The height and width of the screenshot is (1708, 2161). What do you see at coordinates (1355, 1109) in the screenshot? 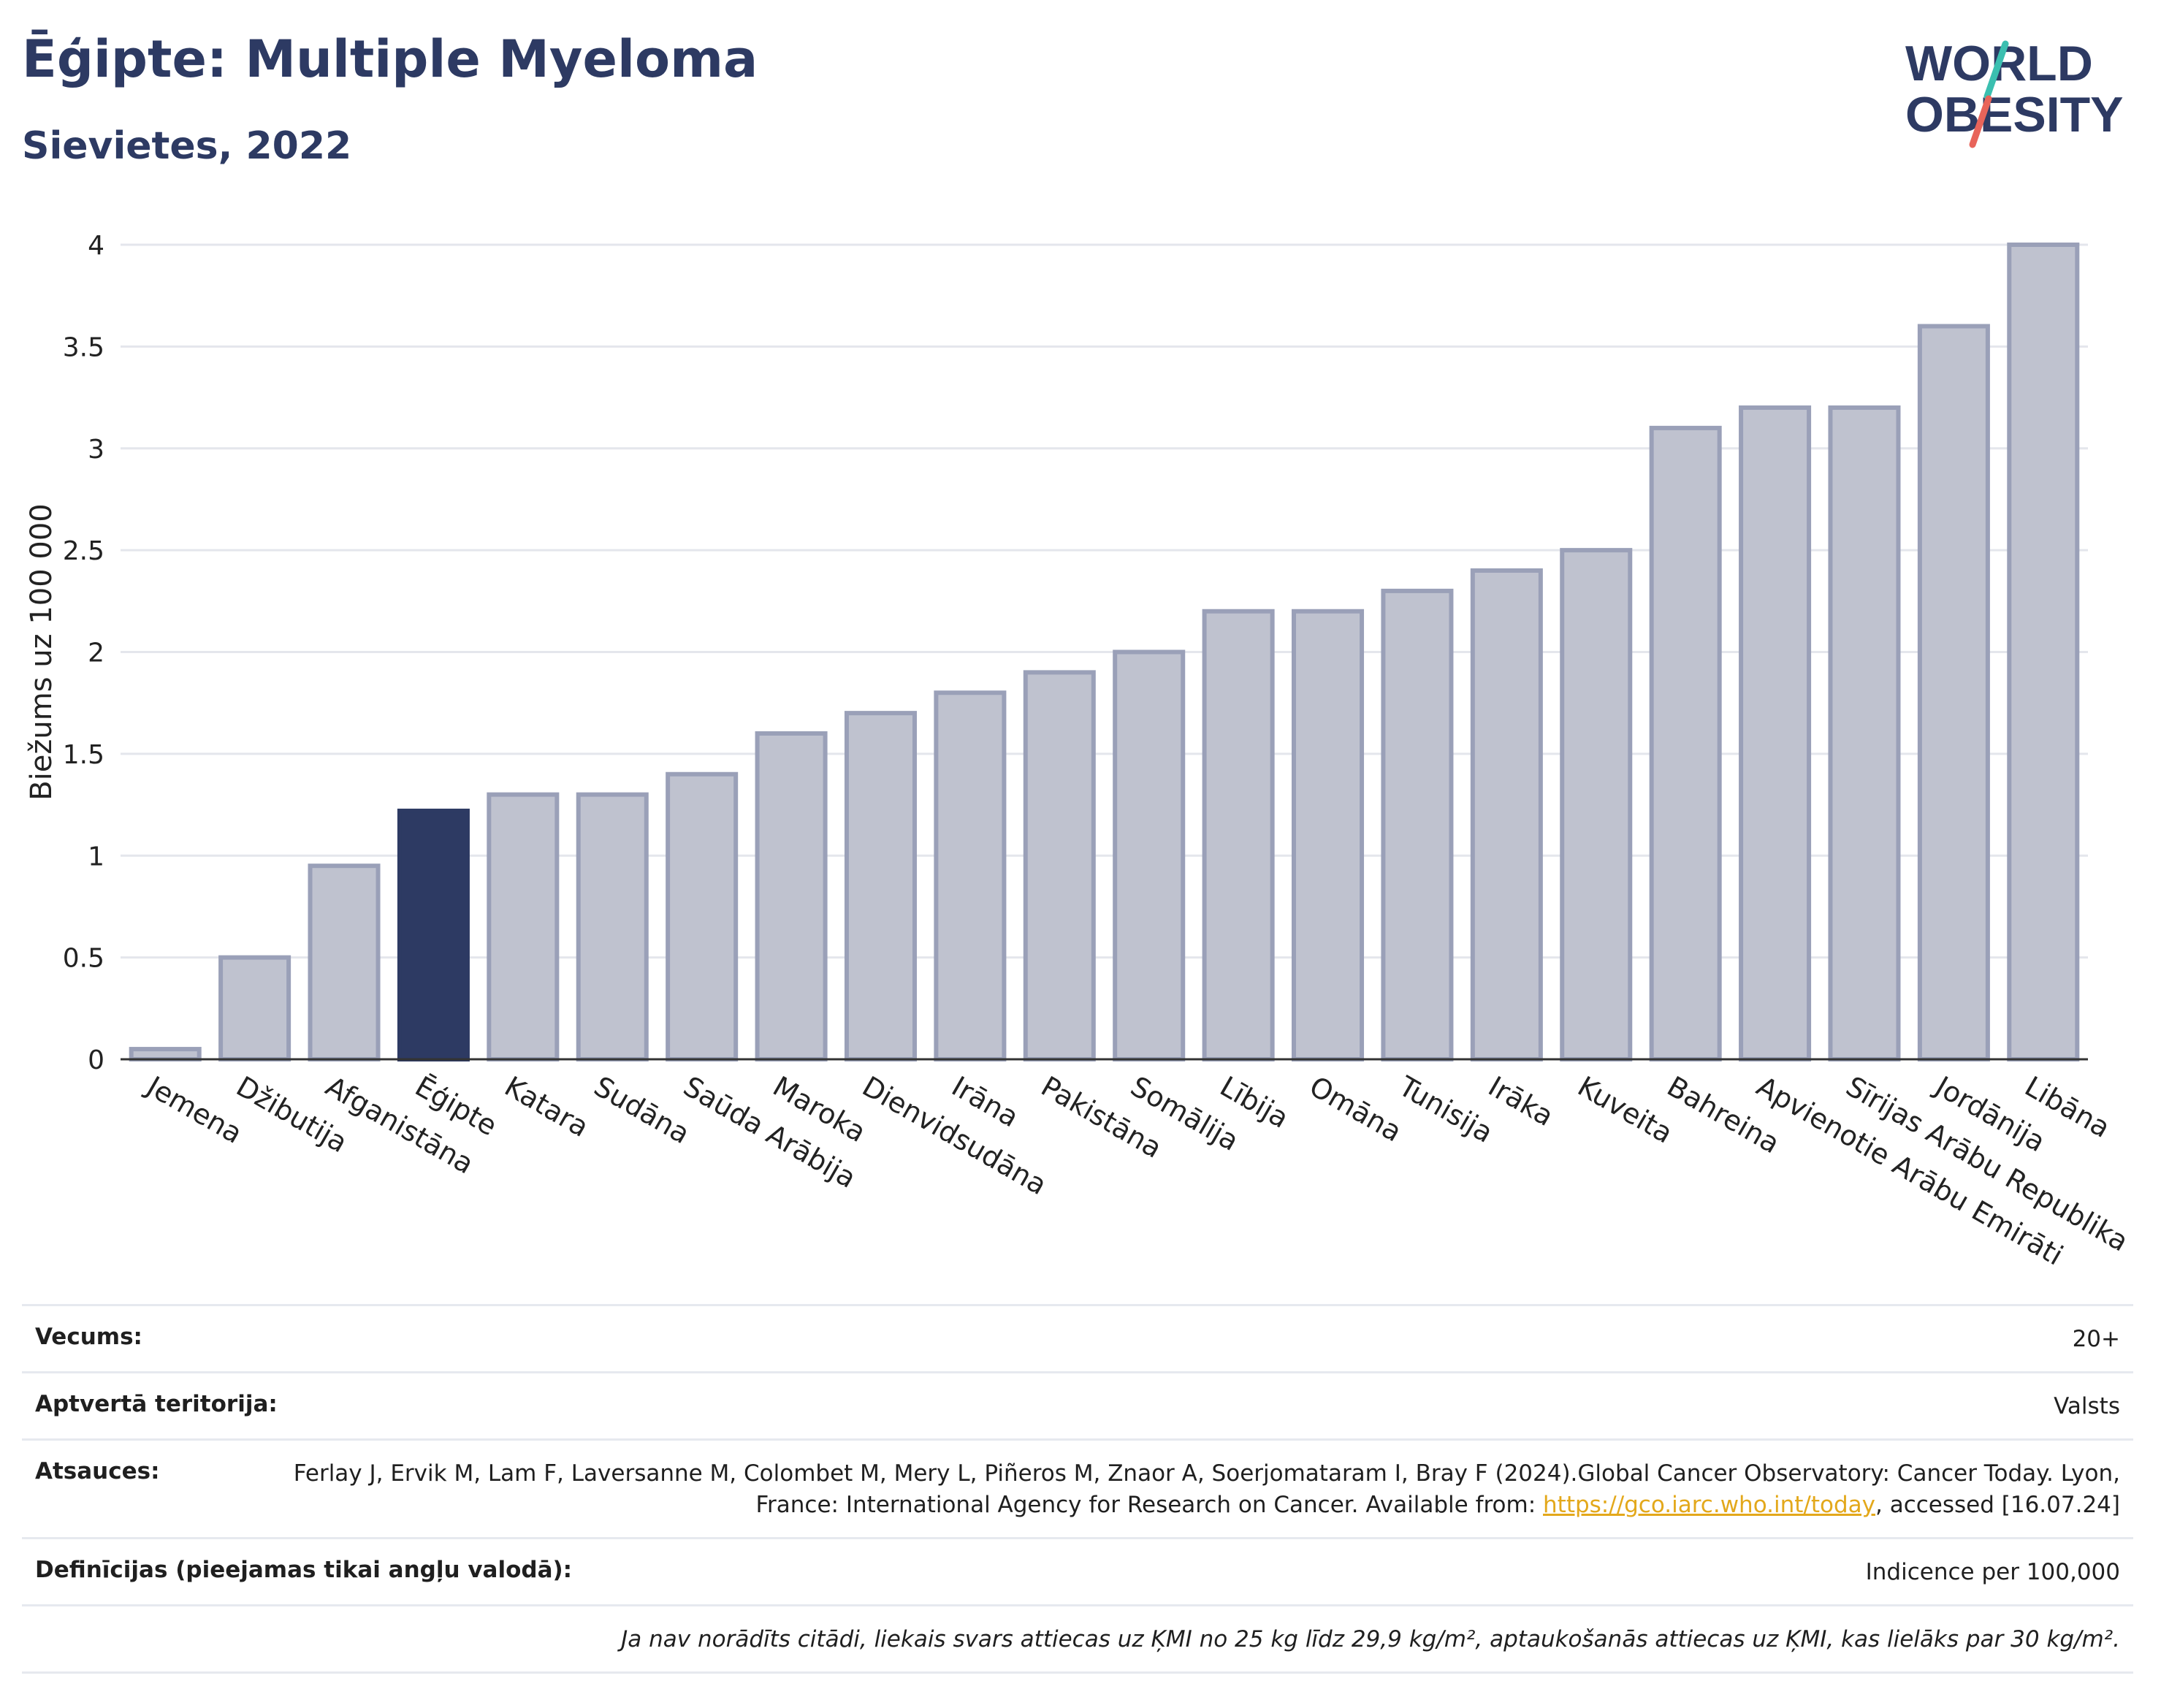
I see `x-tick-label: Omāna` at bounding box center [1355, 1109].